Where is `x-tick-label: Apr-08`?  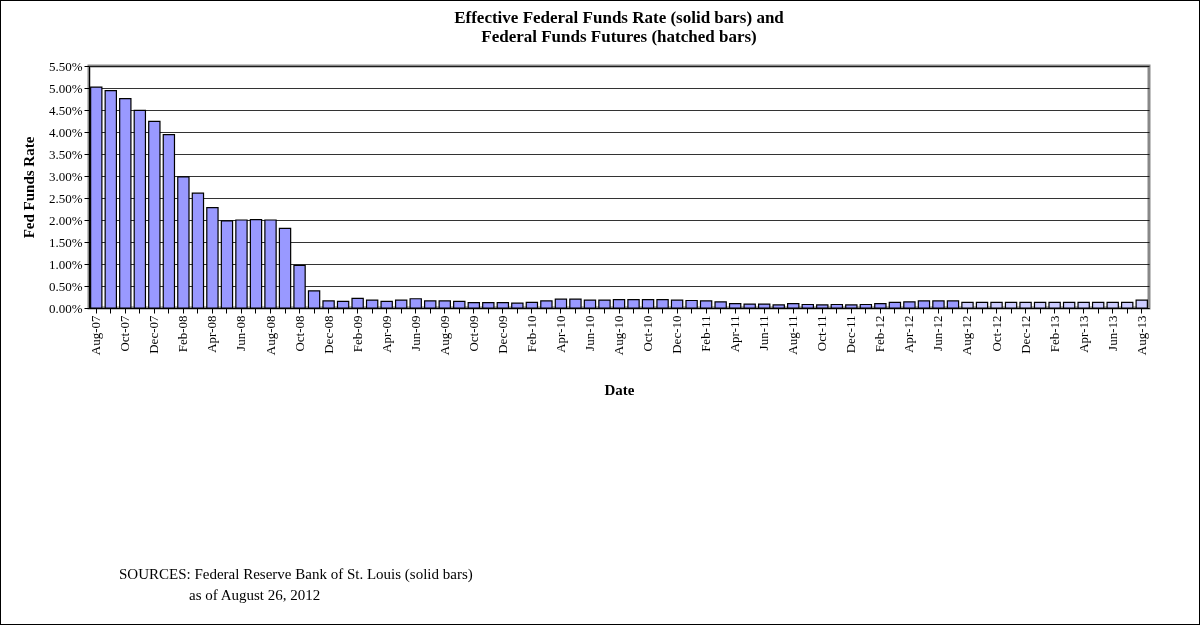 x-tick-label: Apr-08 is located at coordinates (212, 334).